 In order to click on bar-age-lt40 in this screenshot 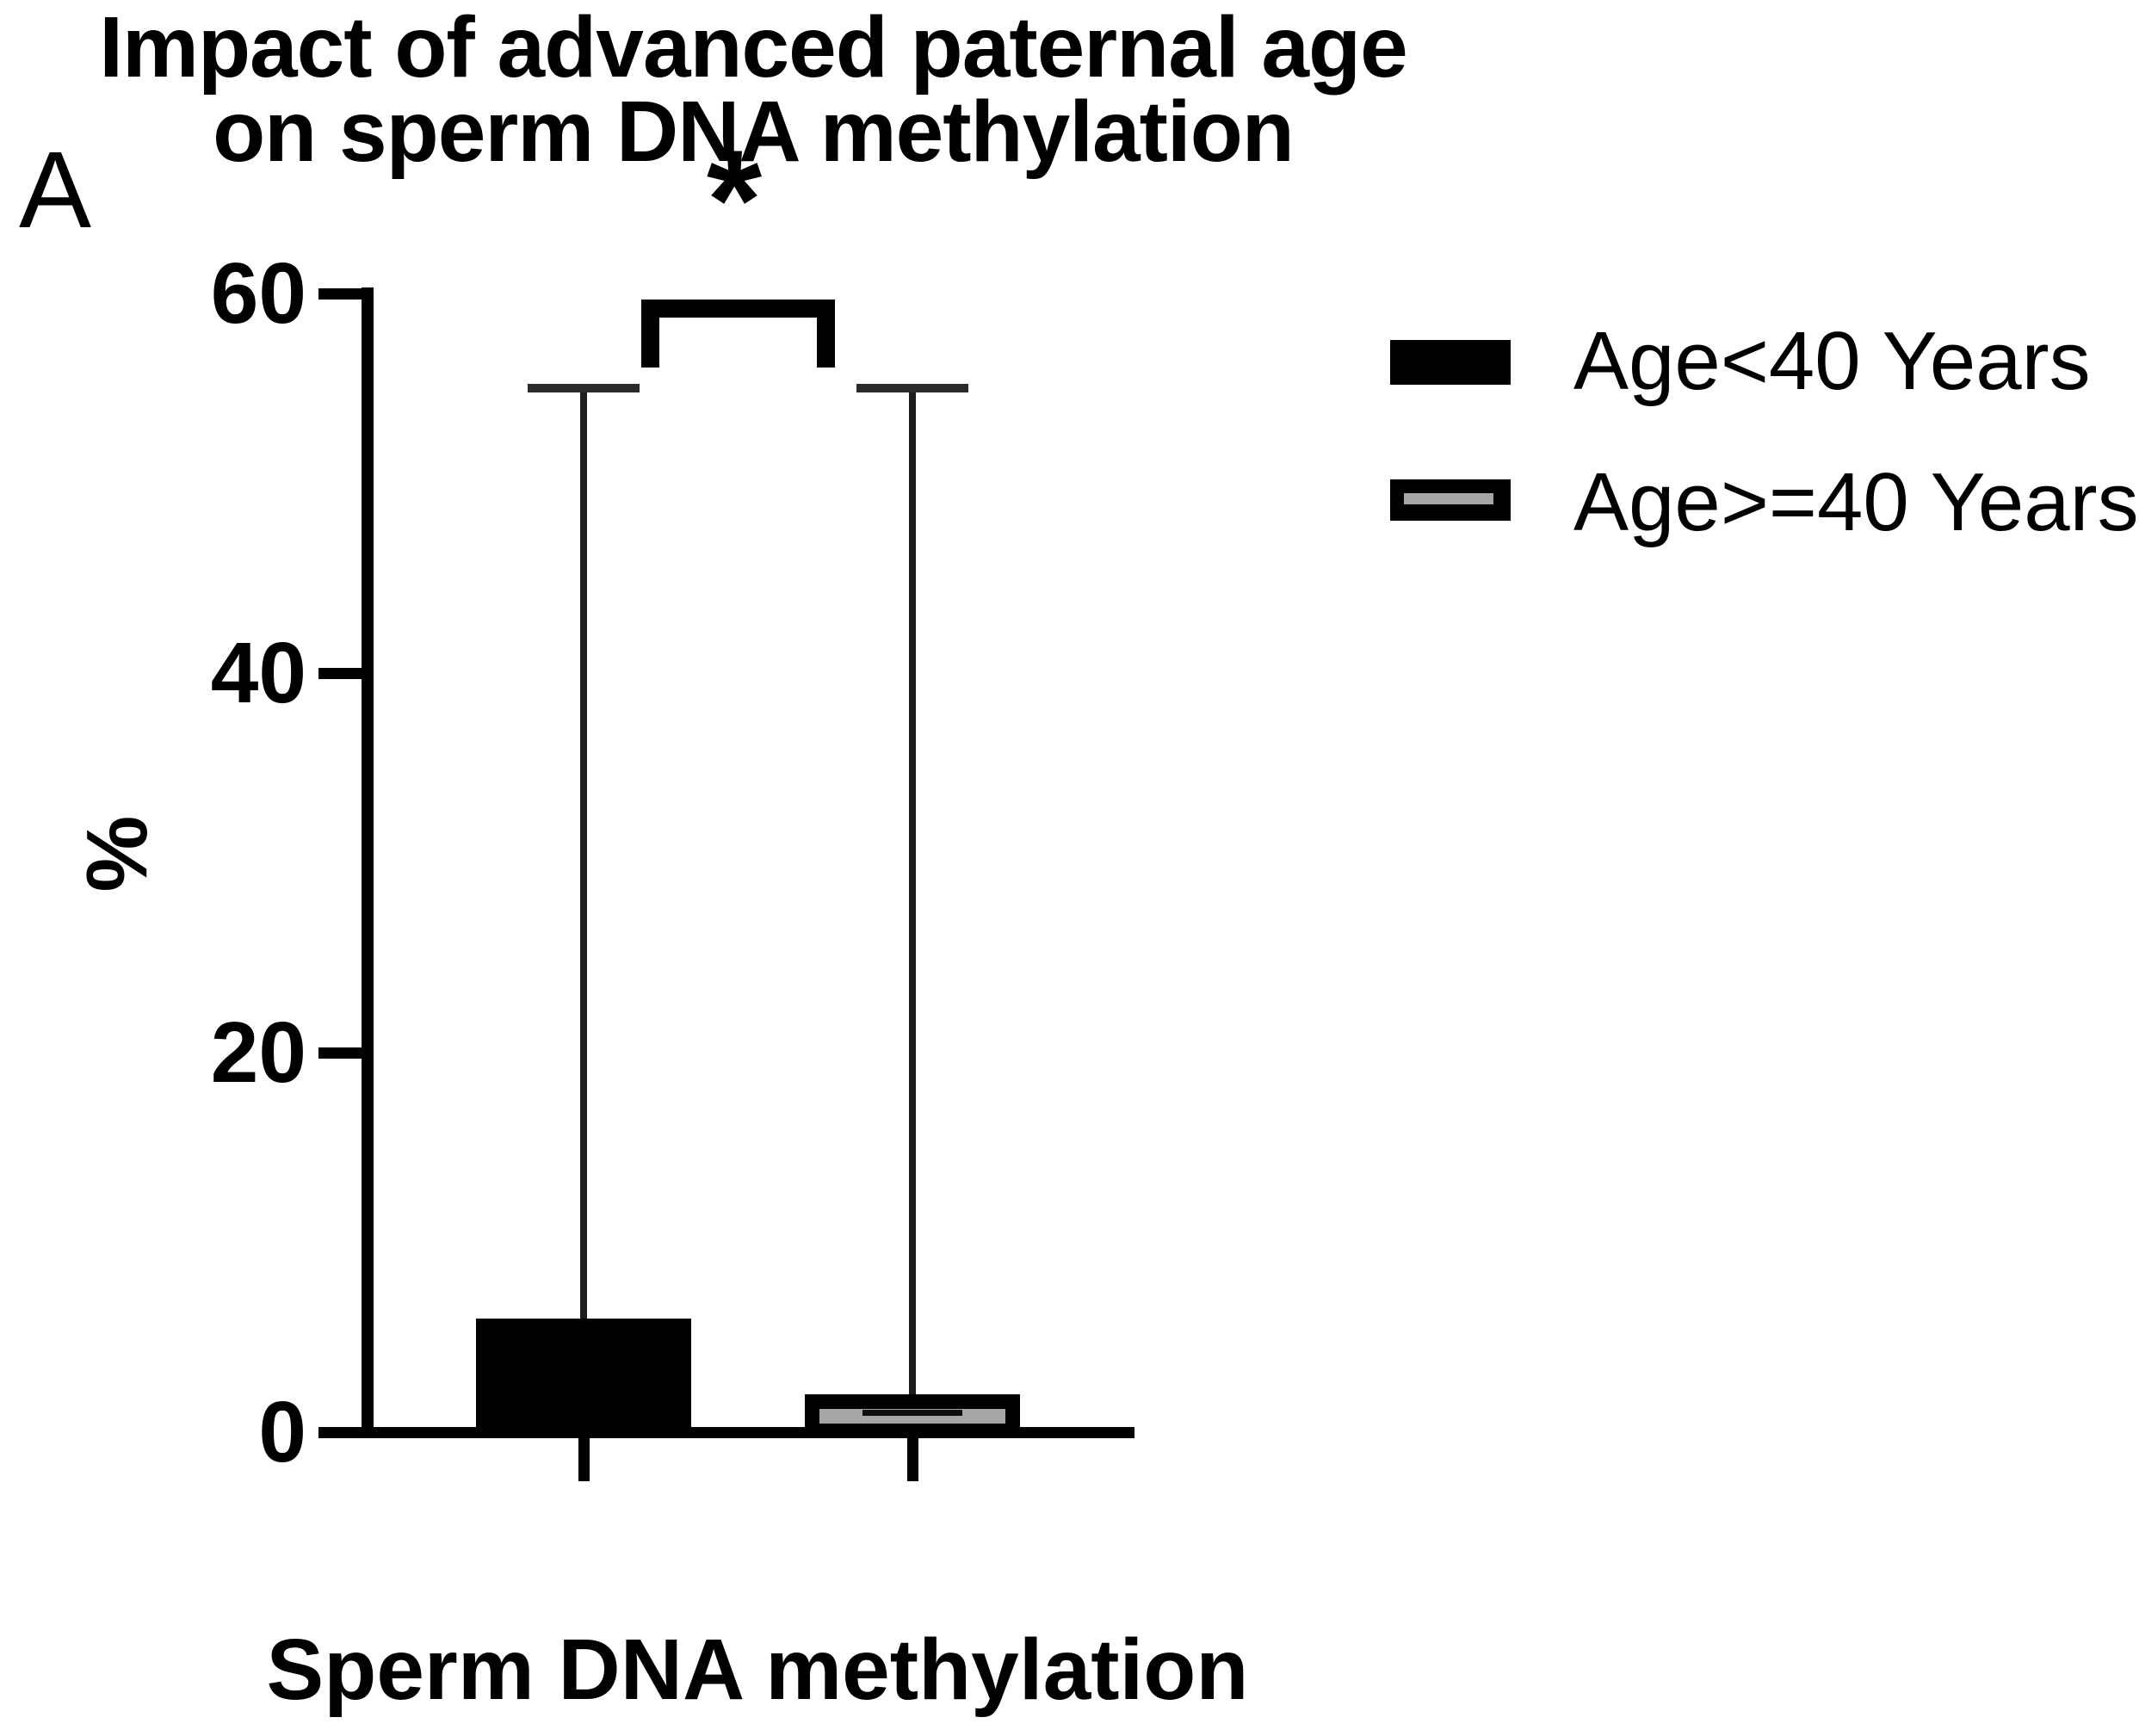, I will do `click(584, 1378)`.